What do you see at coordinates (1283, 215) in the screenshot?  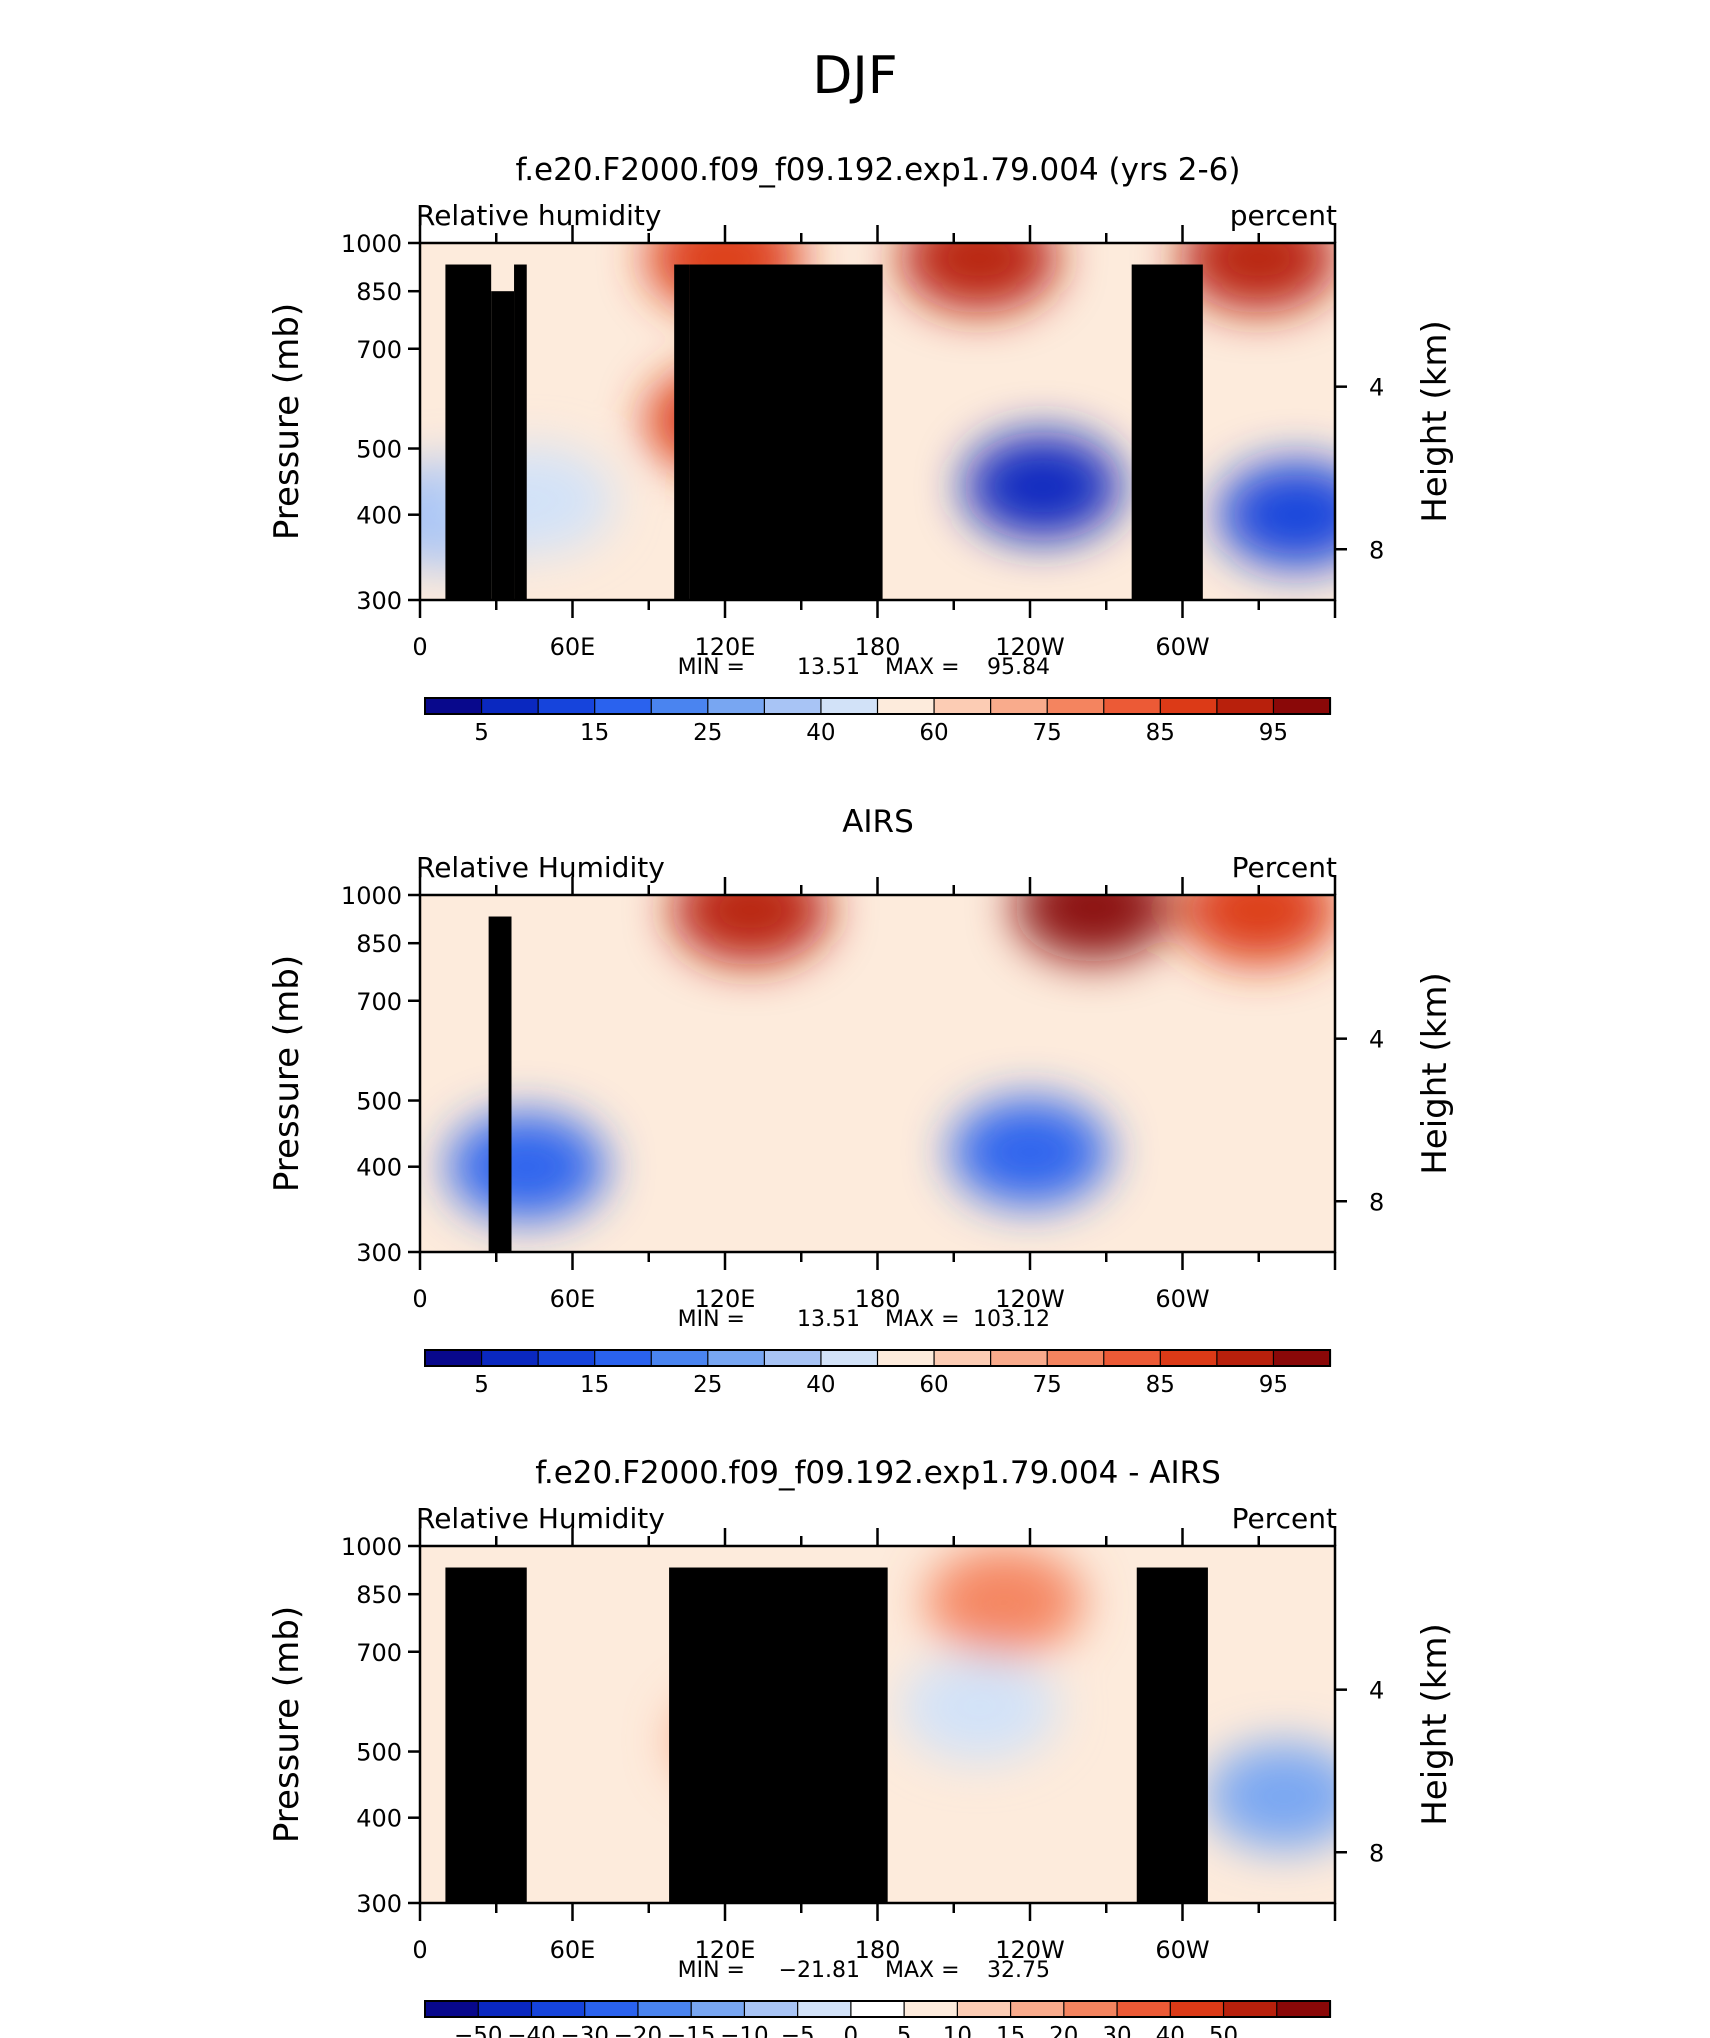 I see `units-label: percent` at bounding box center [1283, 215].